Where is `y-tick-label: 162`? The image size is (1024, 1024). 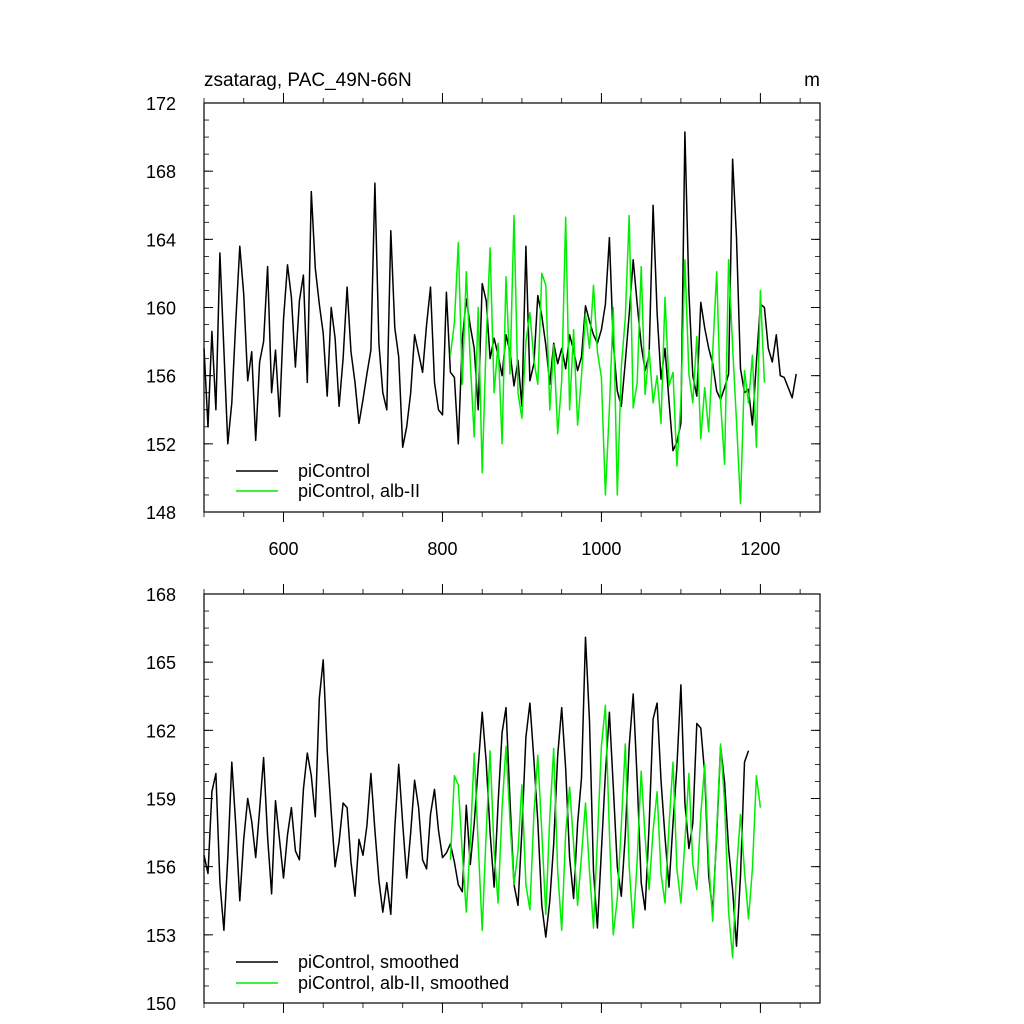 y-tick-label: 162 is located at coordinates (161, 731).